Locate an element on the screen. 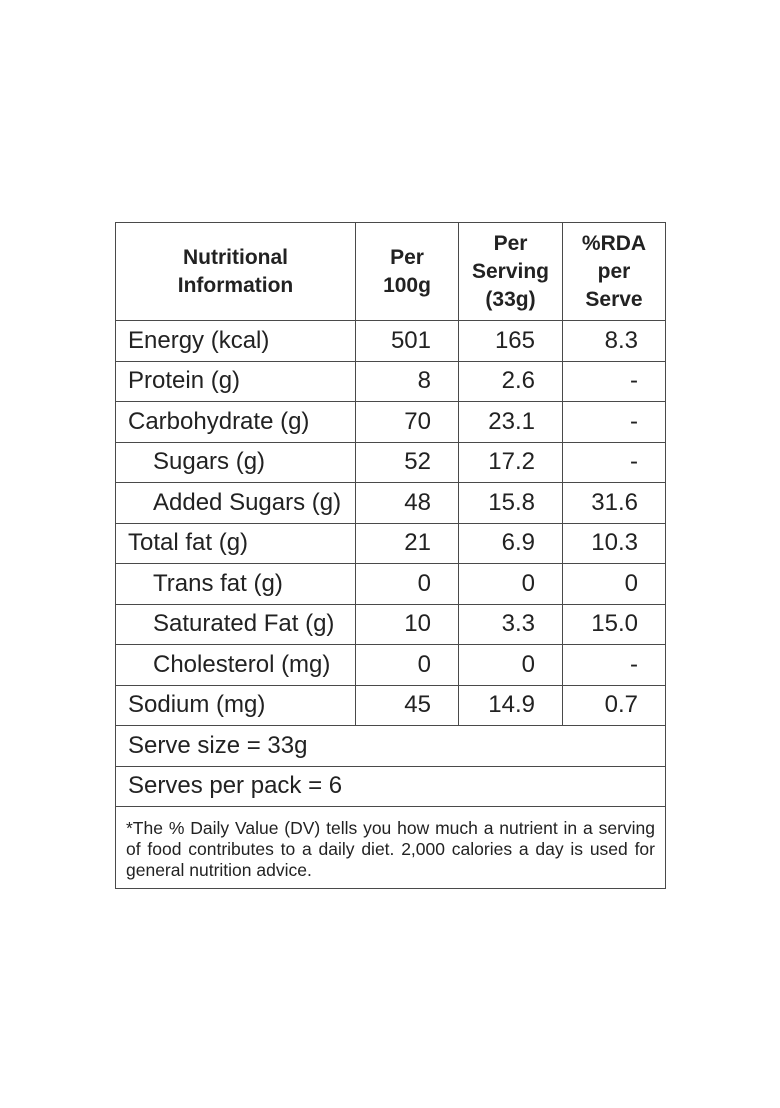 The image size is (780, 1108). header-nutritional-information: Nutritional Information is located at coordinates (235, 271).